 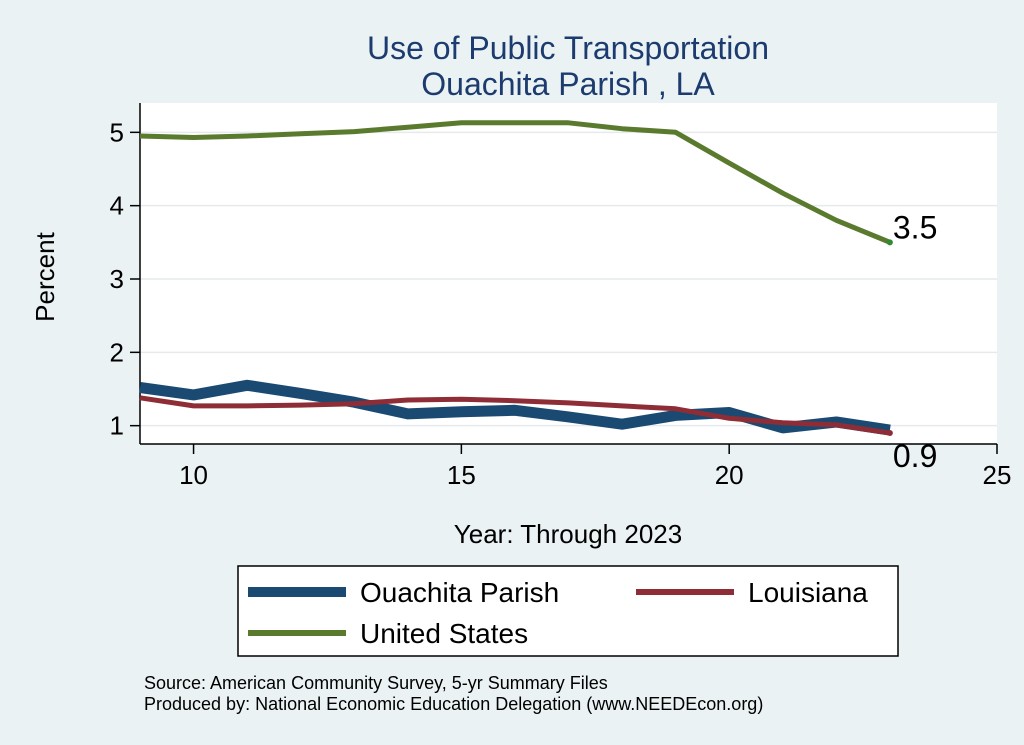 I want to click on y-tick-label: 4, so click(x=117, y=206).